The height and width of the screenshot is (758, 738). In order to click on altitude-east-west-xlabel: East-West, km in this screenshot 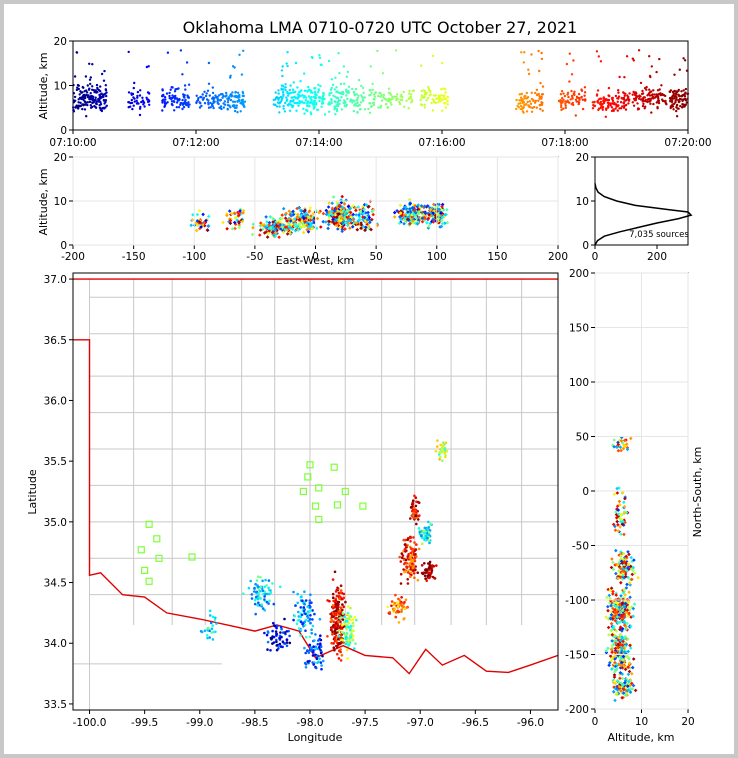, I will do `click(315, 260)`.